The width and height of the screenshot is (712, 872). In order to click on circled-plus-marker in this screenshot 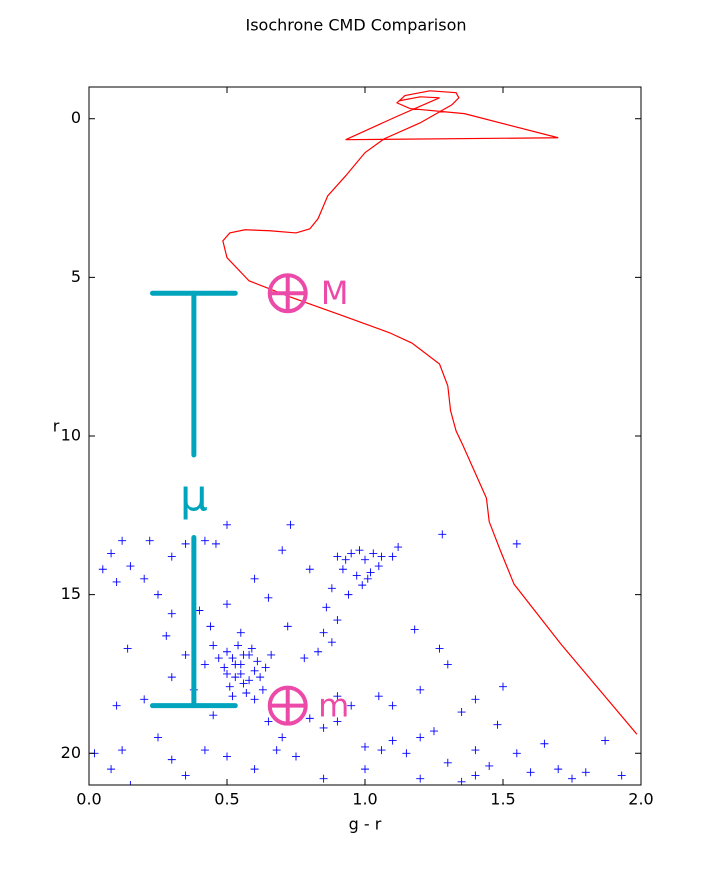, I will do `click(287, 705)`.